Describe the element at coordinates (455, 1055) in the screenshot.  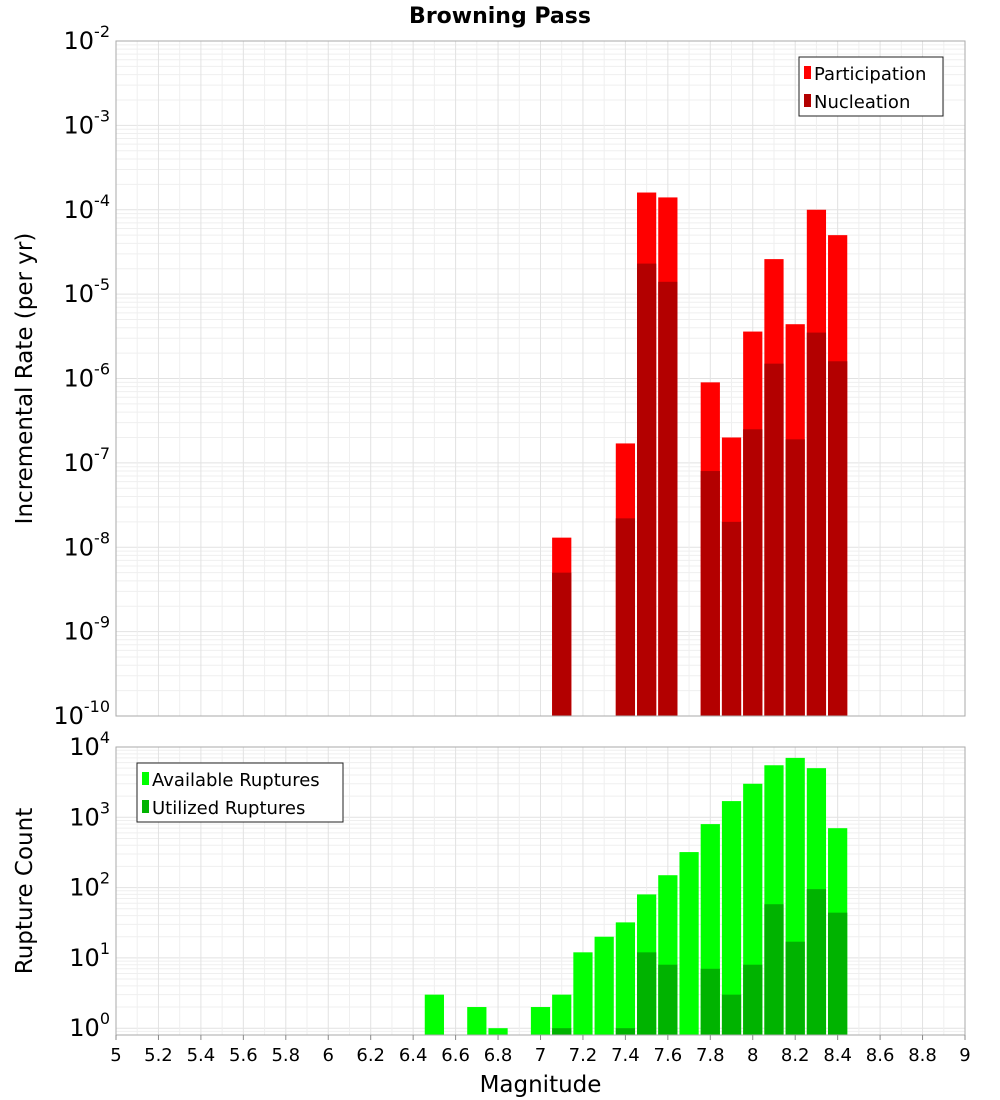
I see `magnitude-x-tick-label: 6.6` at that location.